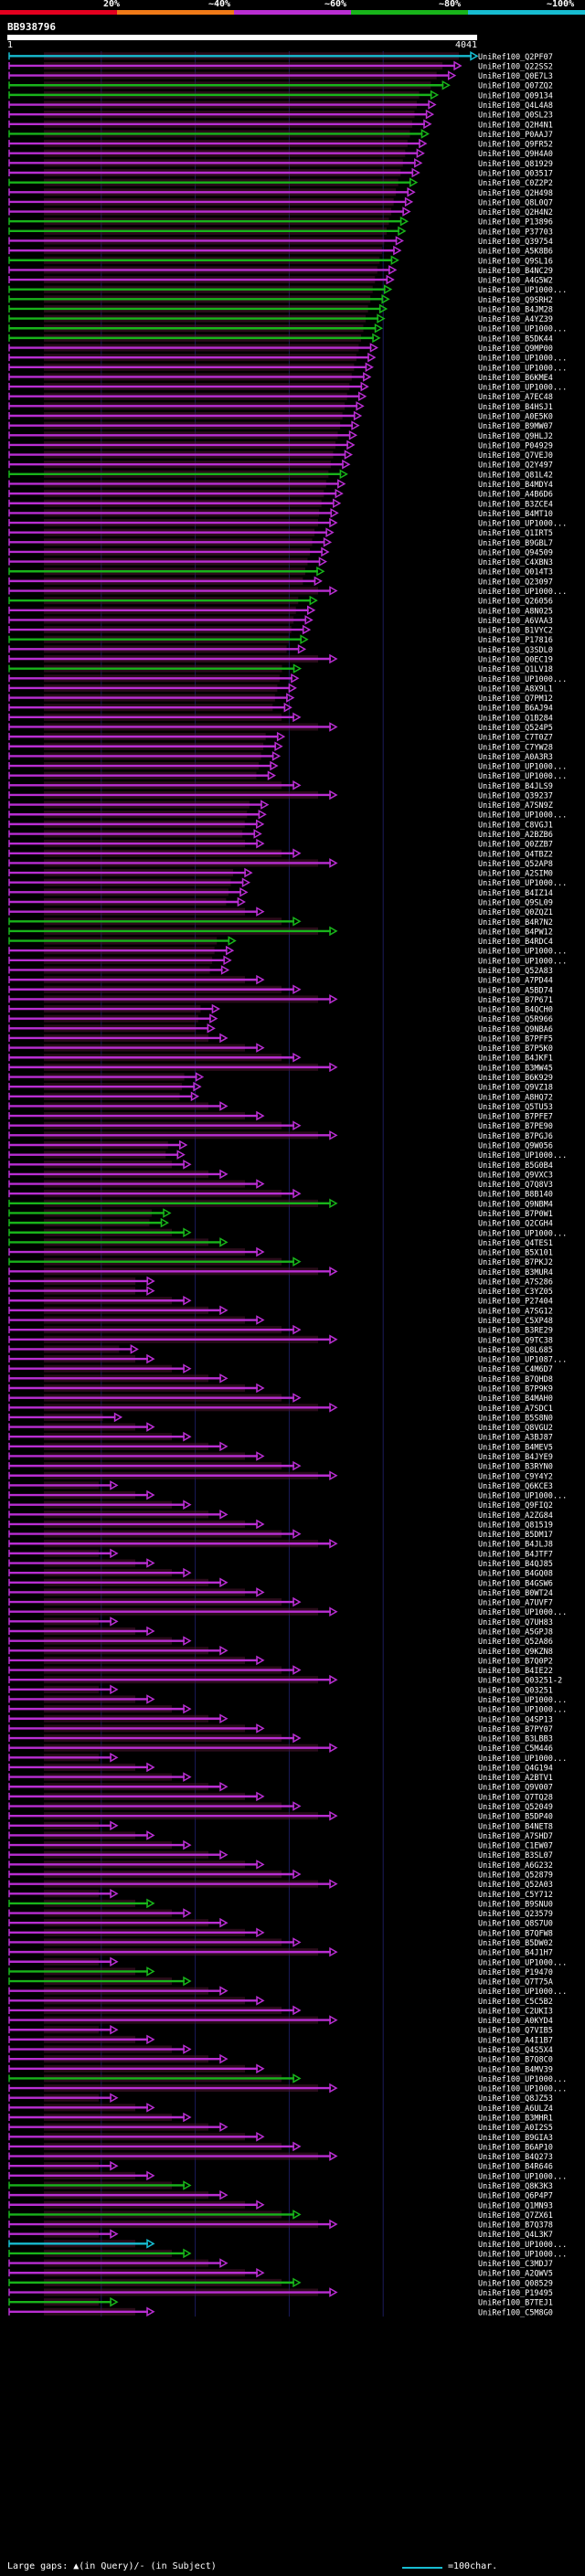 Image resolution: width=585 pixels, height=2576 pixels. Describe the element at coordinates (515, 728) in the screenshot. I see `hit-label: UniRef100_Q524P5` at that location.